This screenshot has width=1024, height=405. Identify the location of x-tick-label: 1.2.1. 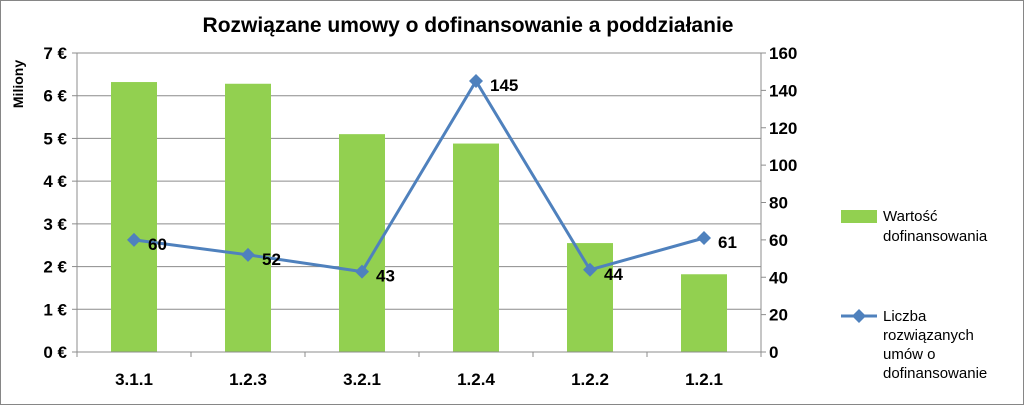
(704, 379).